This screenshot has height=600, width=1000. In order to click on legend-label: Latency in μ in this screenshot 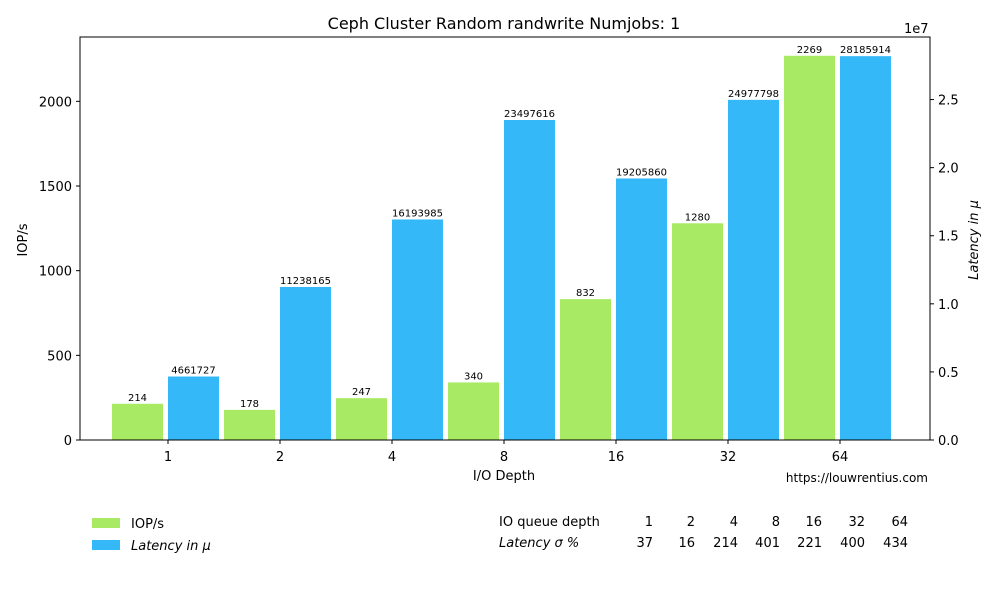, I will do `click(171, 546)`.